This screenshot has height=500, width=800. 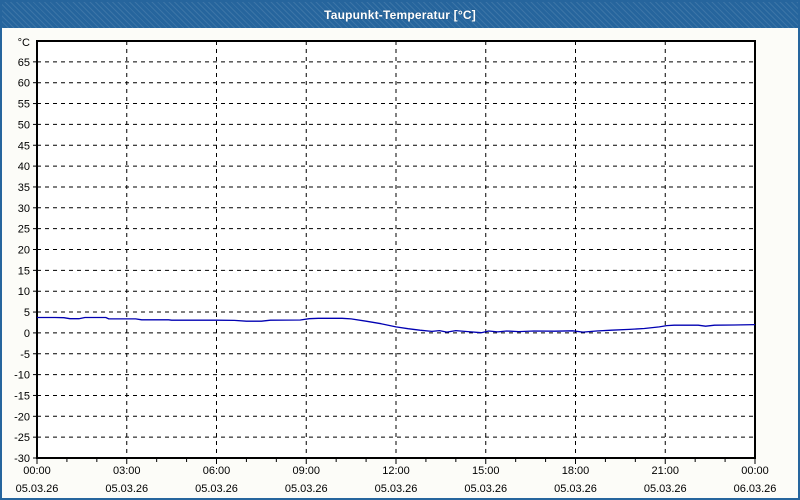 I want to click on x-tick-time-label: 09:00, so click(x=306, y=471).